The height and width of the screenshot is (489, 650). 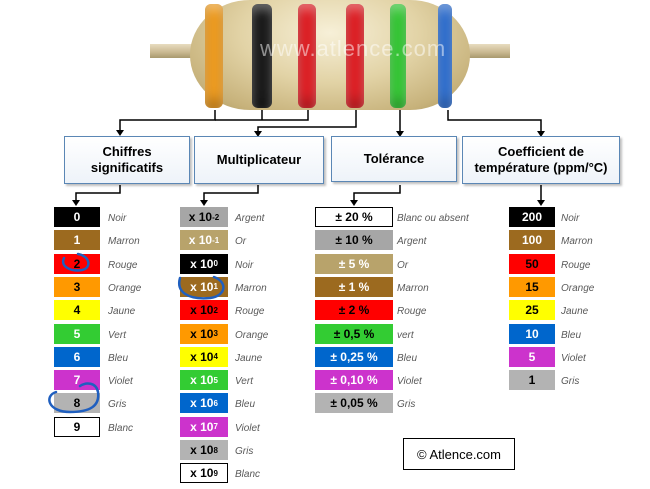 I want to click on multiplicateur-color-label: Marron, so click(x=251, y=288).